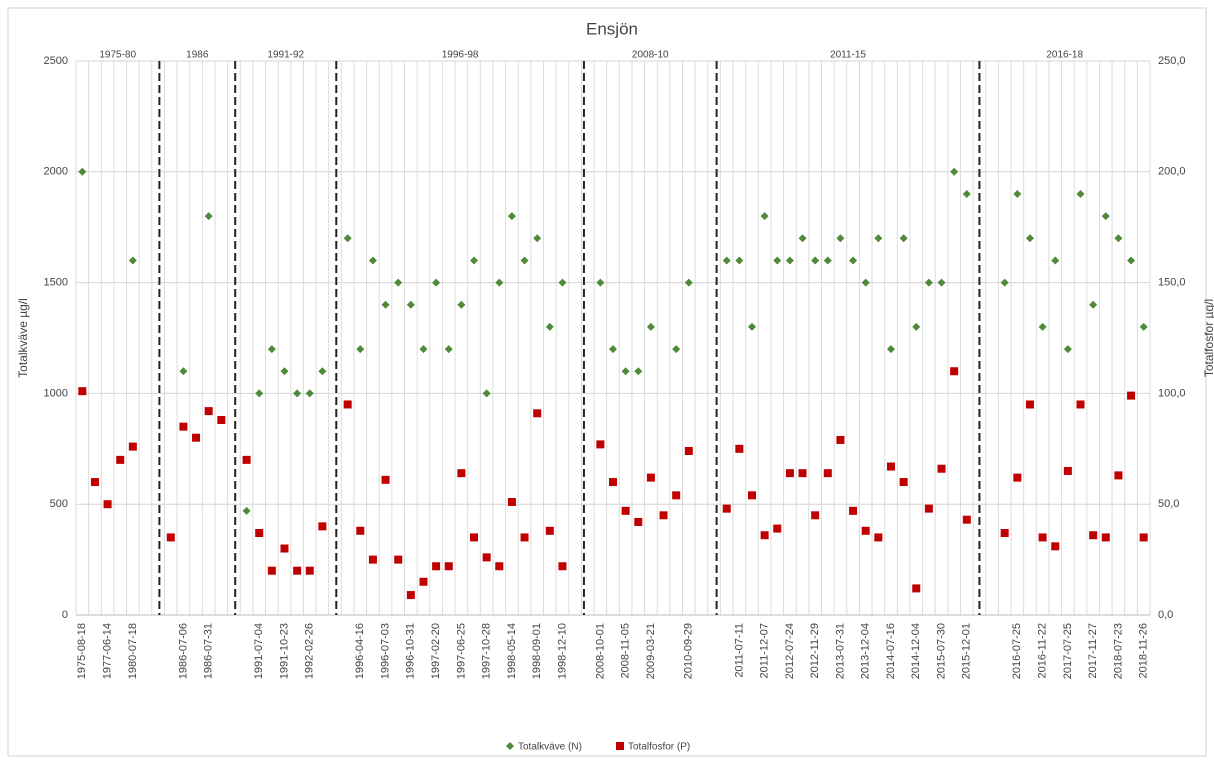 Image resolution: width=1214 pixels, height=765 pixels. What do you see at coordinates (689, 651) in the screenshot?
I see `x-tick-label: 2010-09-29` at bounding box center [689, 651].